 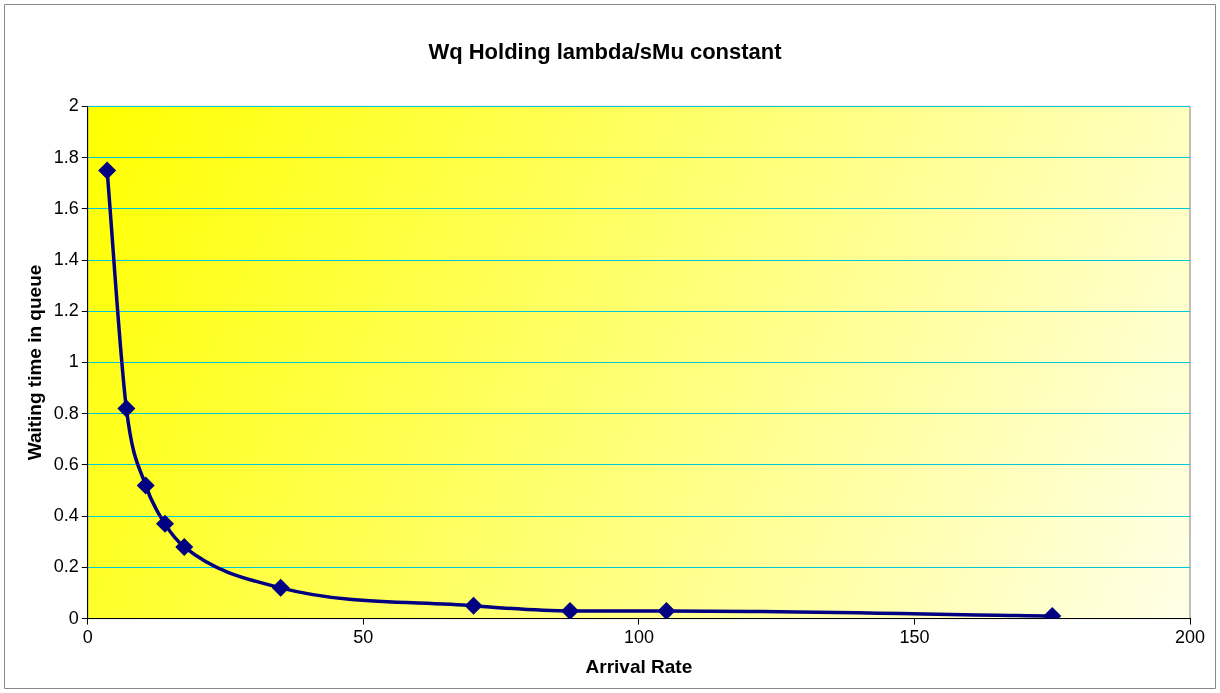 I want to click on chart-title: Wq Holding lambda/sMu constant, so click(x=605, y=52).